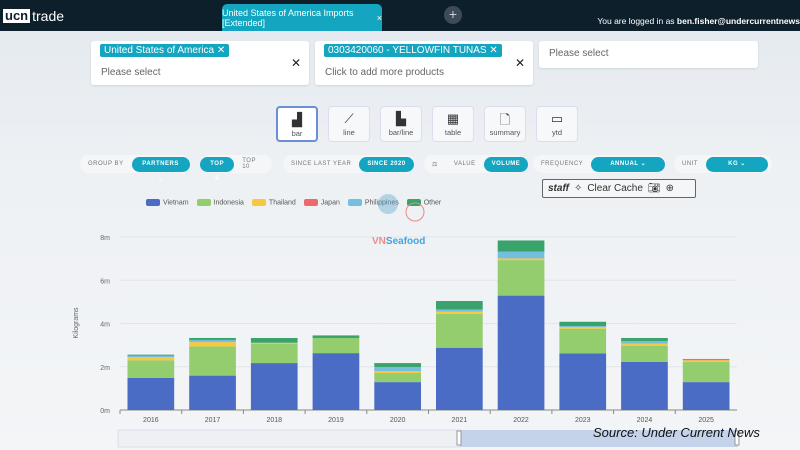 The width and height of the screenshot is (800, 450). What do you see at coordinates (423, 202) in the screenshot?
I see `legend-item-other: Other` at bounding box center [423, 202].